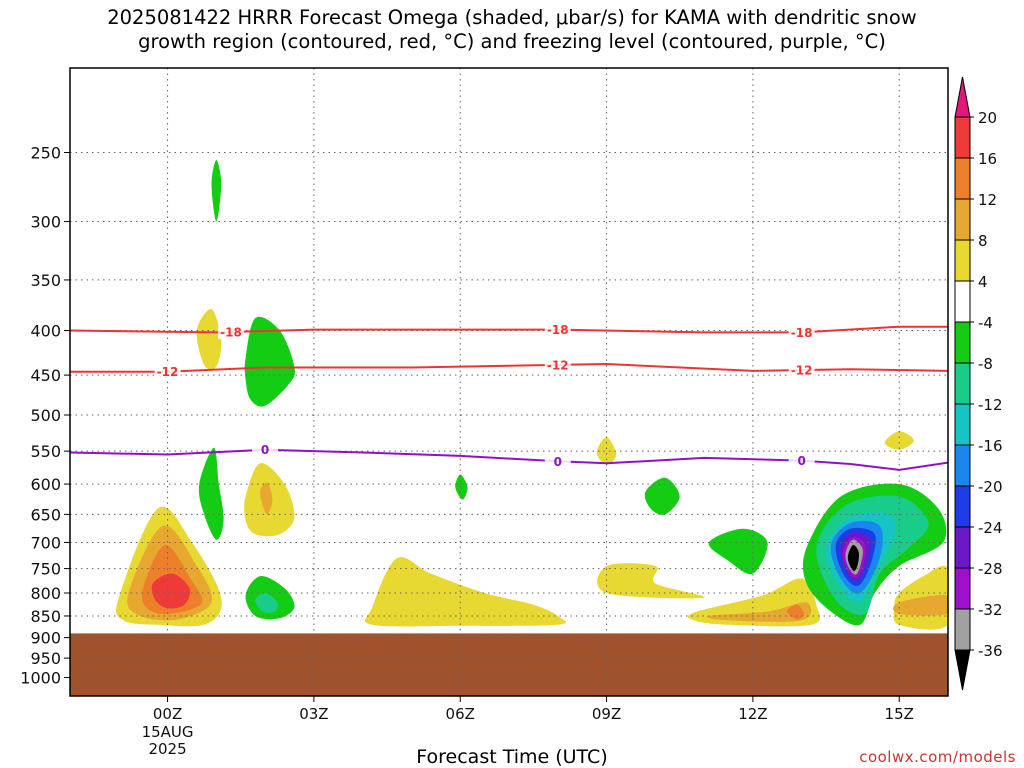 The height and width of the screenshot is (768, 1024). I want to click on terrain-rect, so click(509, 664).